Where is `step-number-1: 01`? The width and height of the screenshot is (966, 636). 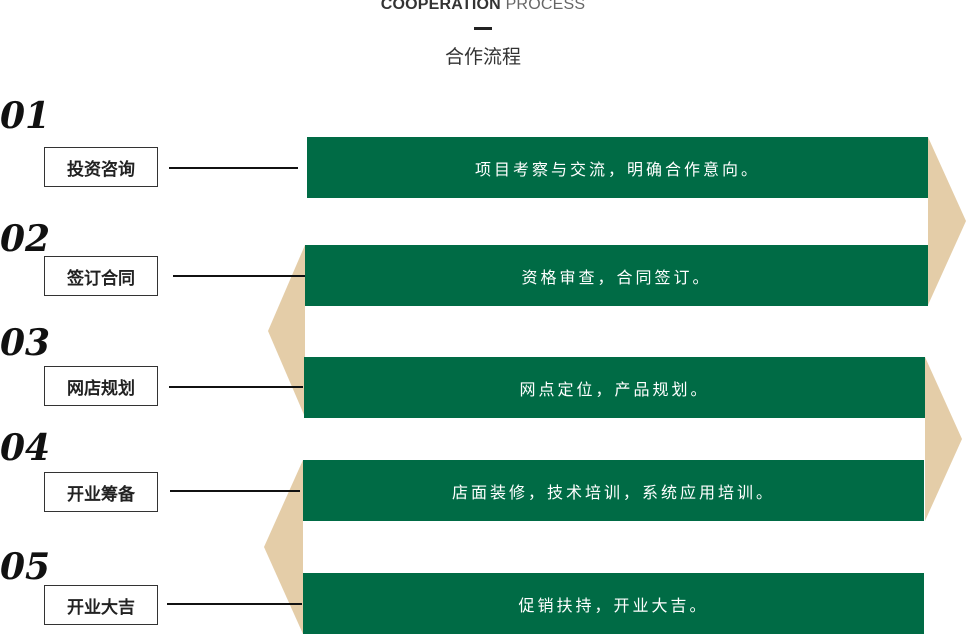 step-number-1: 01 is located at coordinates (25, 116).